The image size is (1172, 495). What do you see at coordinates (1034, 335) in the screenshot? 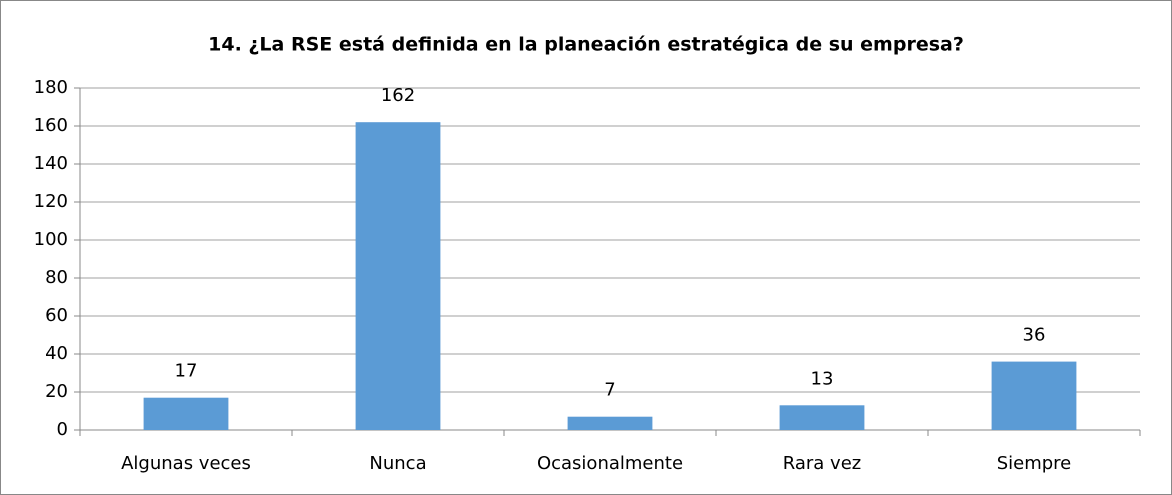
I see `data-label: 36` at bounding box center [1034, 335].